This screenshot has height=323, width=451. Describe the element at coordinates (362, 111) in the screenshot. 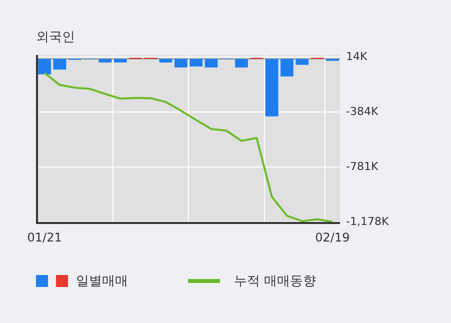

I see `y-tick-label: -384K` at that location.